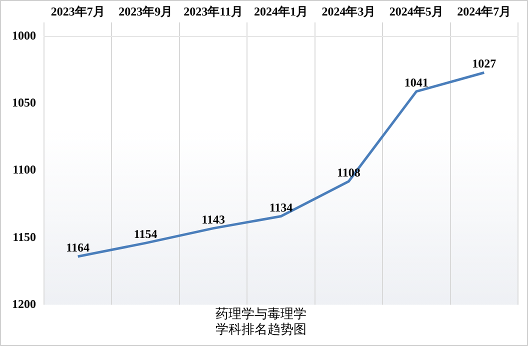  Describe the element at coordinates (261, 322) in the screenshot. I see `text: 药理学与毒理学学科排名趋势图` at that location.